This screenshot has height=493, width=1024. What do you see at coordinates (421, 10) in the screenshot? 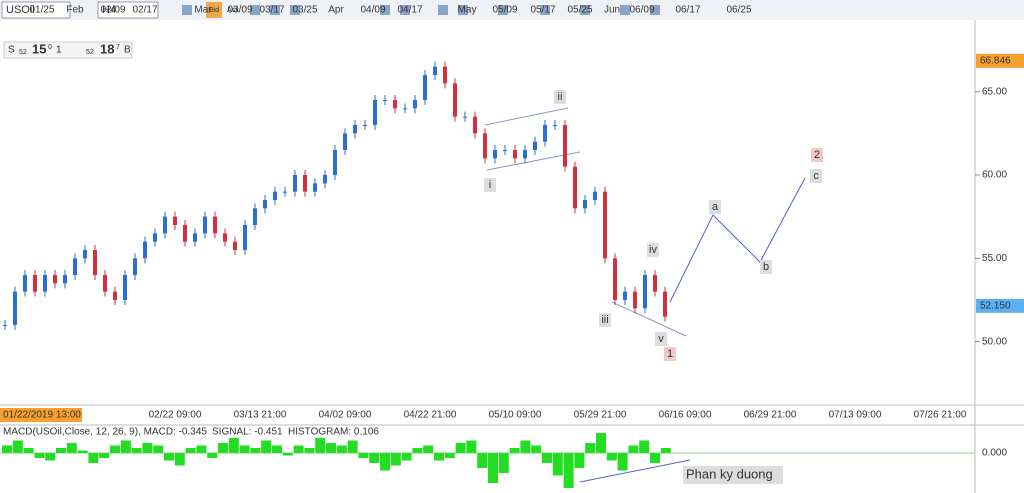
I see `toolbar-icons` at bounding box center [421, 10].